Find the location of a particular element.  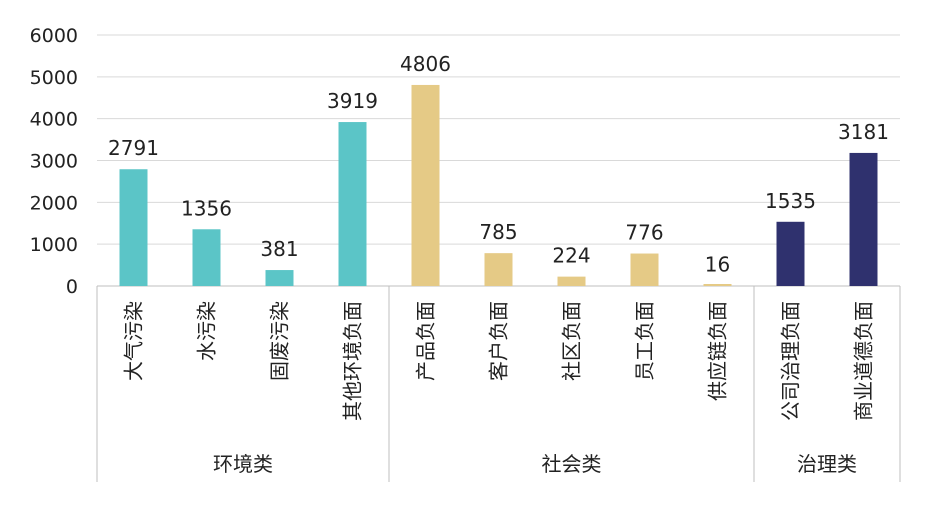

x-tick-label: 客户负面 is located at coordinates (499, 341).